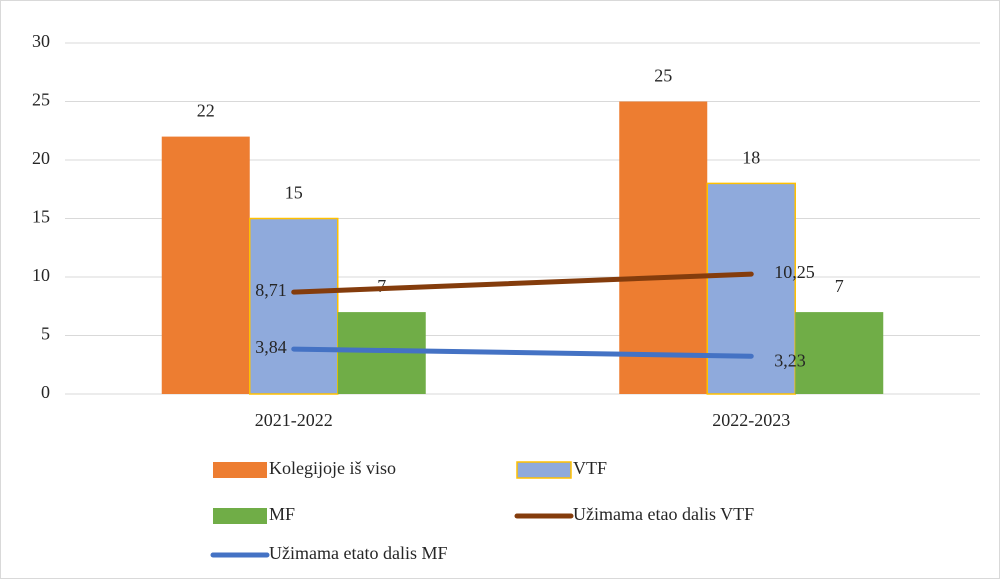  I want to click on legend-label: MF, so click(282, 514).